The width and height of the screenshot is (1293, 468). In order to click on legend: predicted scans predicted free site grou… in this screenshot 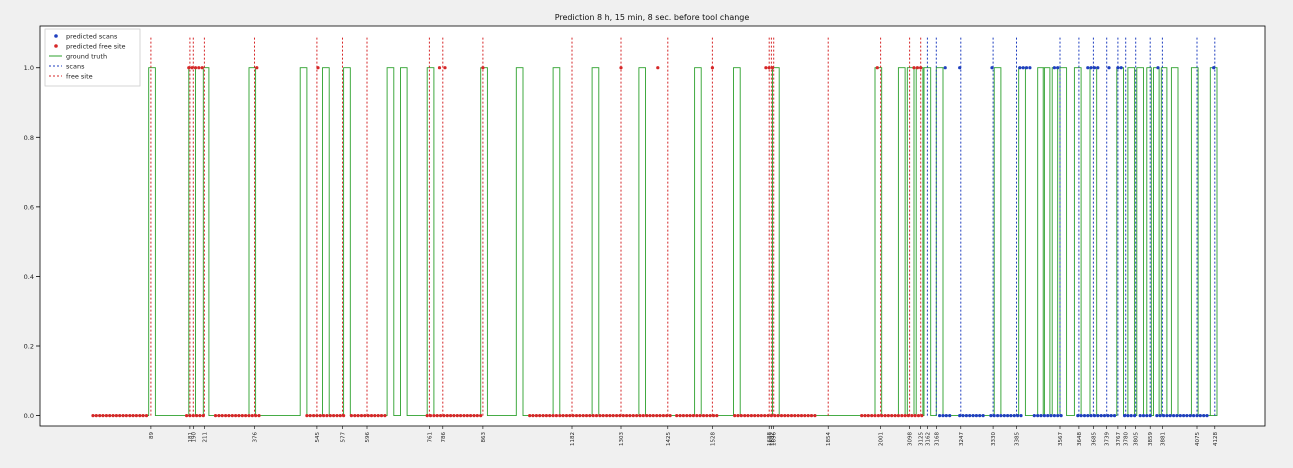, I will do `click(92, 57)`.